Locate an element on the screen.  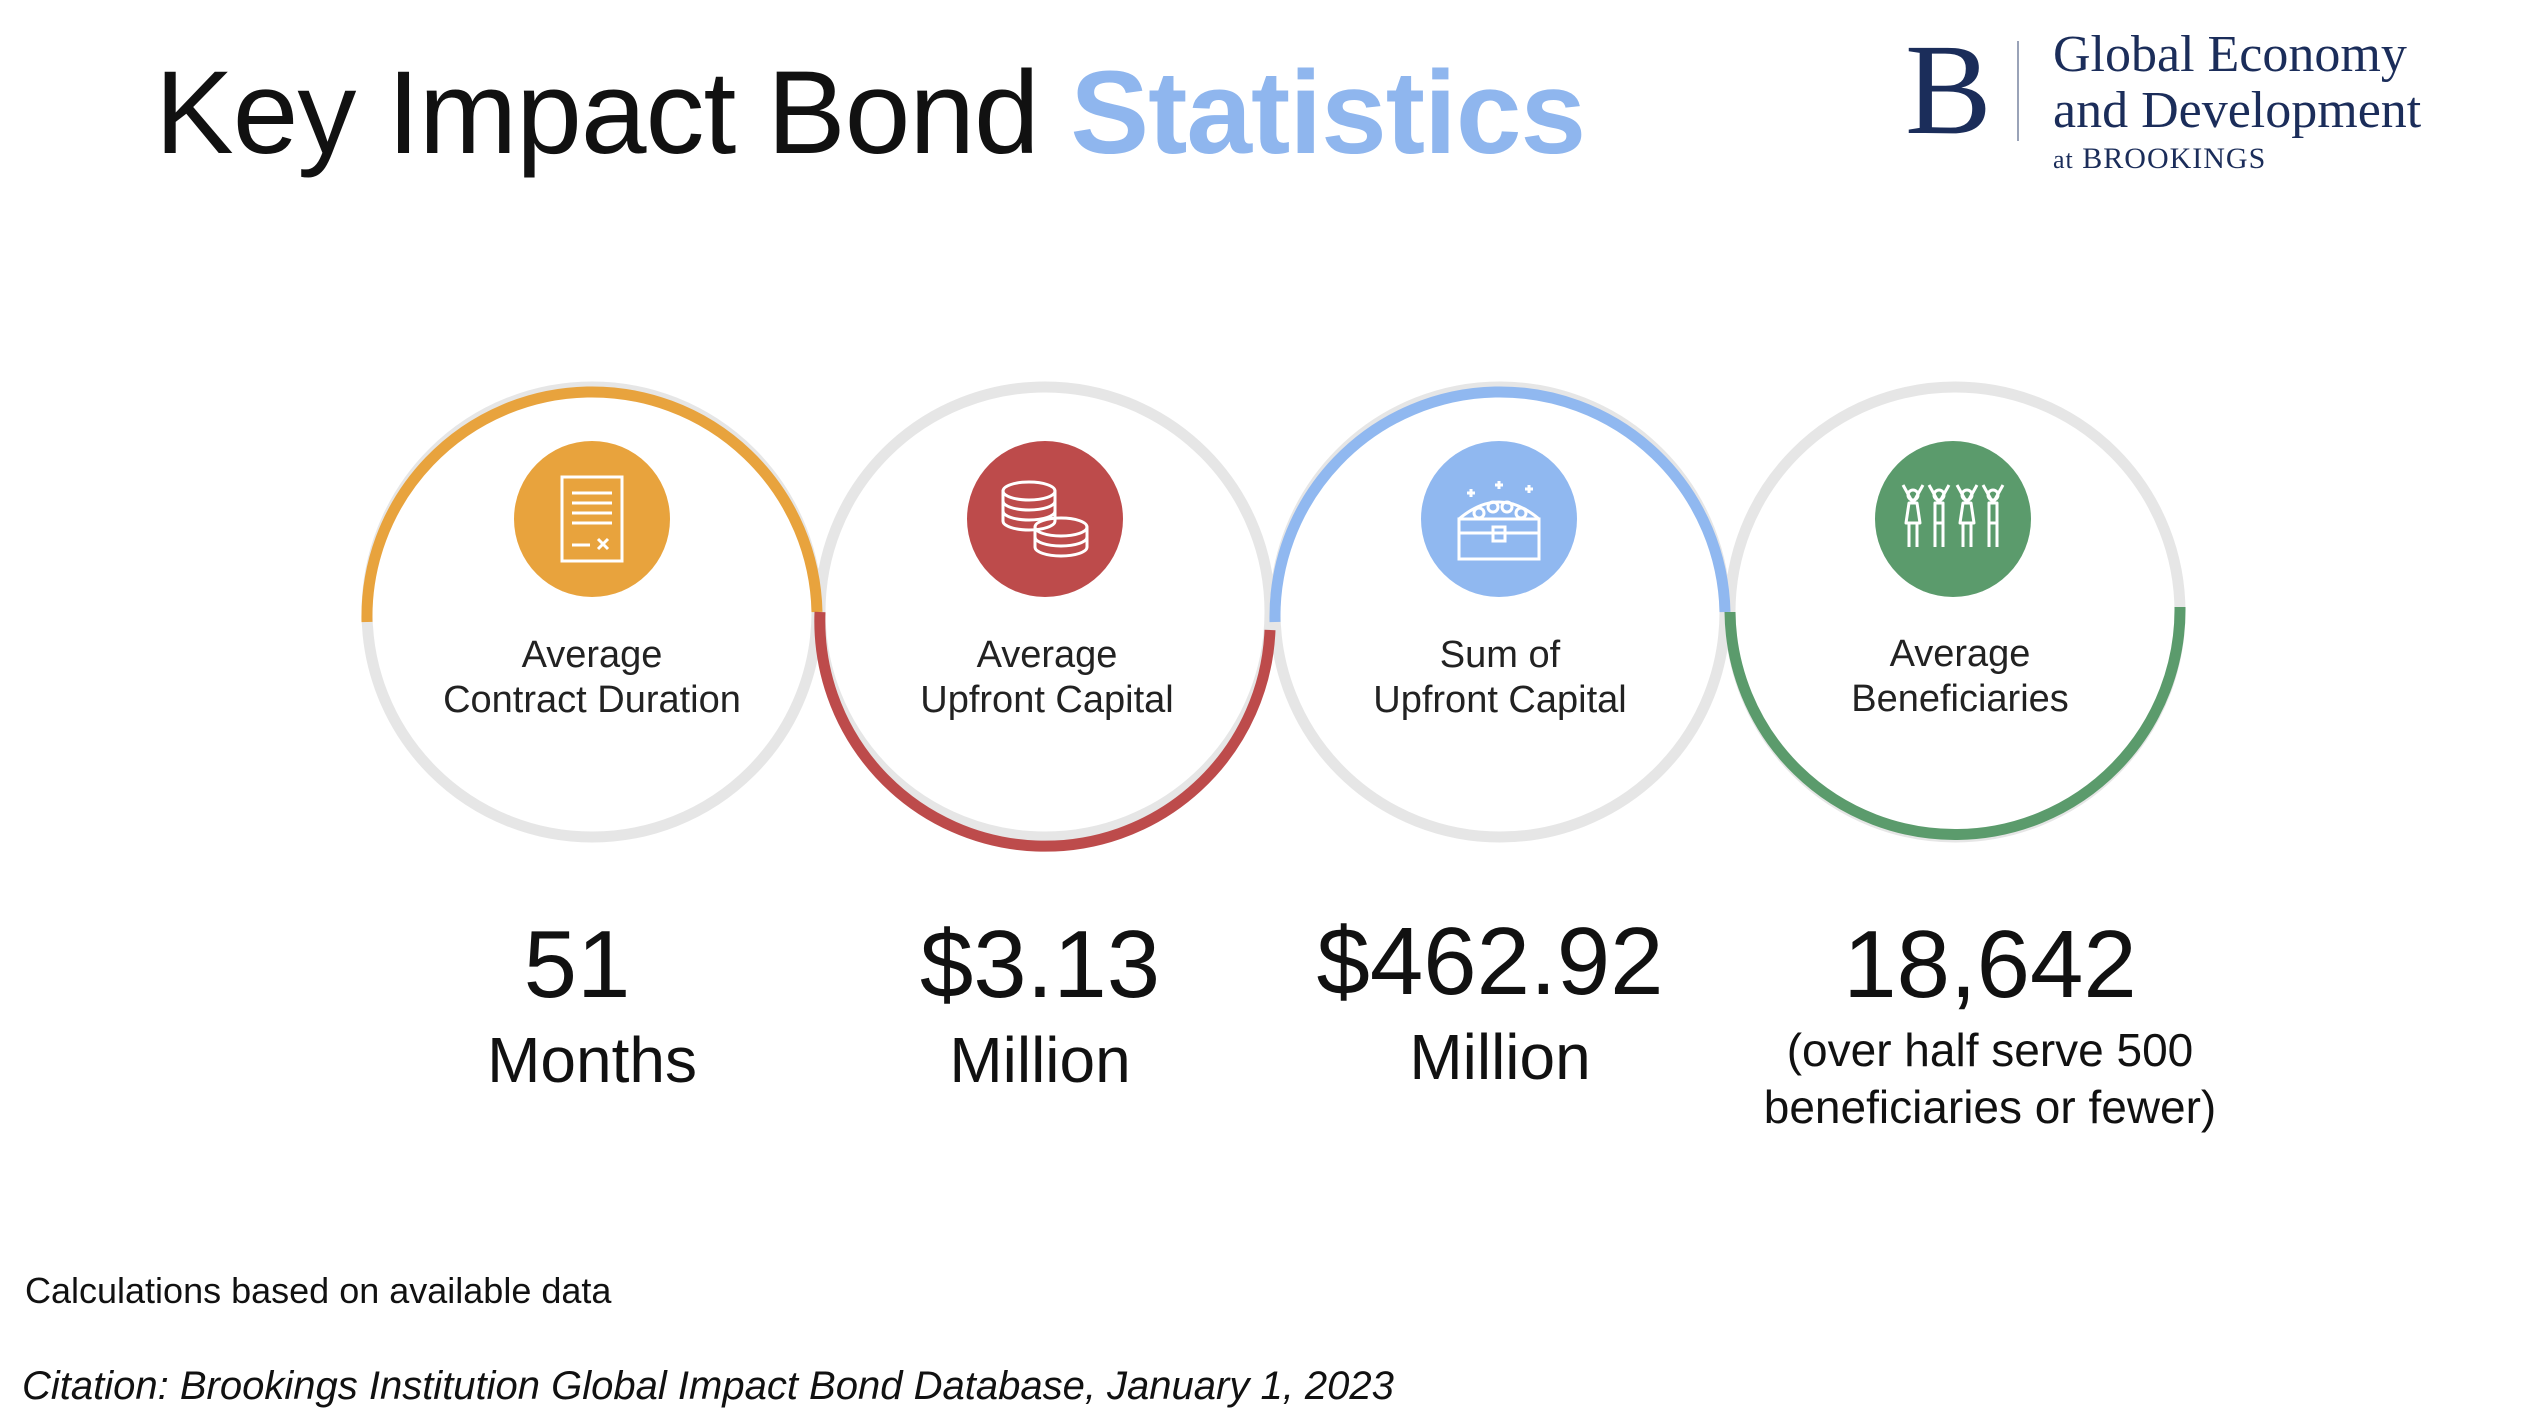
page-title: Key Impact Bond Statistics is located at coordinates (870, 113).